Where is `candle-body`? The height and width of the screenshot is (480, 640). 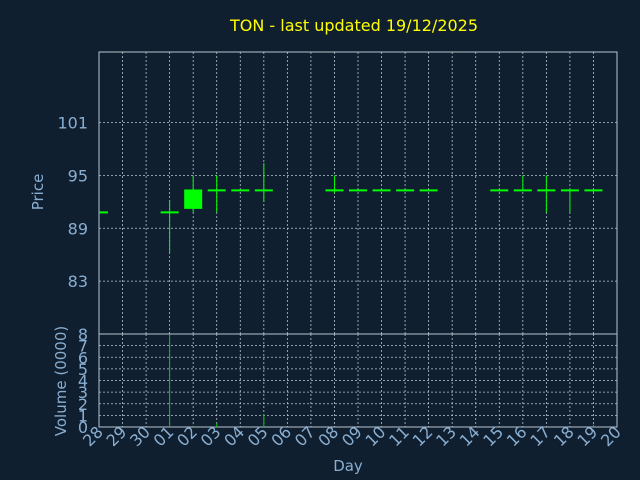
candle-body is located at coordinates (193, 199).